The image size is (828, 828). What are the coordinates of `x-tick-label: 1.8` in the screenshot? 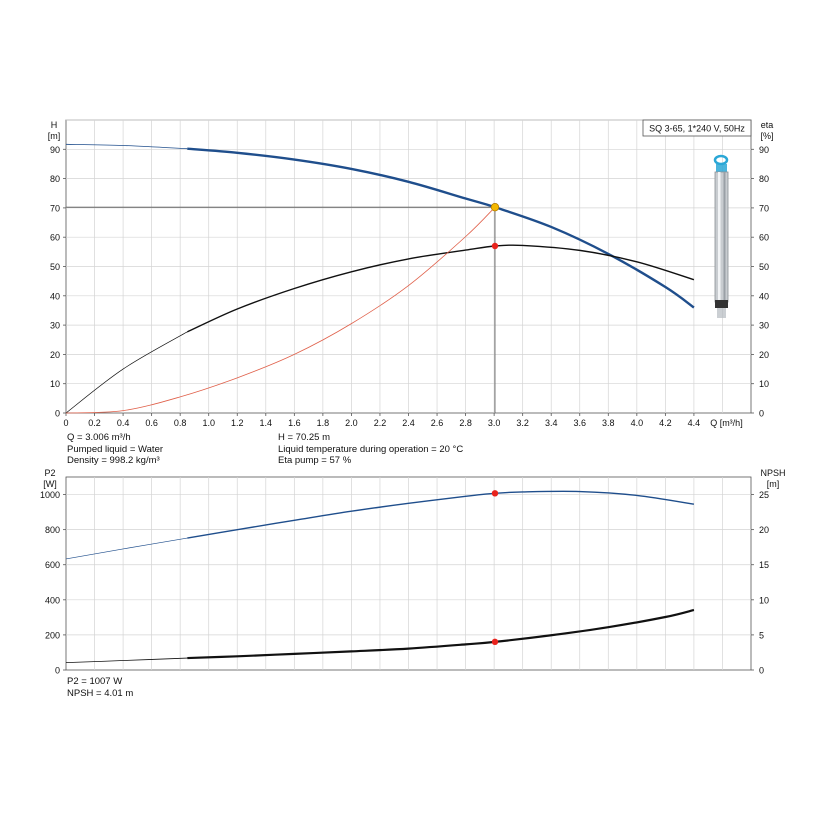 It's located at (323, 423).